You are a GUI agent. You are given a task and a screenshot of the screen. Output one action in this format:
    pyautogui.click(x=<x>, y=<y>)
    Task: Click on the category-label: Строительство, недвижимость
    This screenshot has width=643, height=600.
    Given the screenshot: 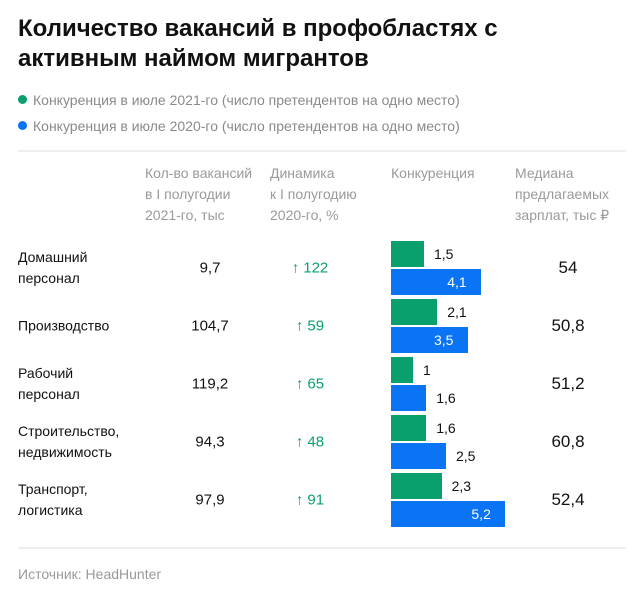 What is the action you would take?
    pyautogui.click(x=69, y=441)
    